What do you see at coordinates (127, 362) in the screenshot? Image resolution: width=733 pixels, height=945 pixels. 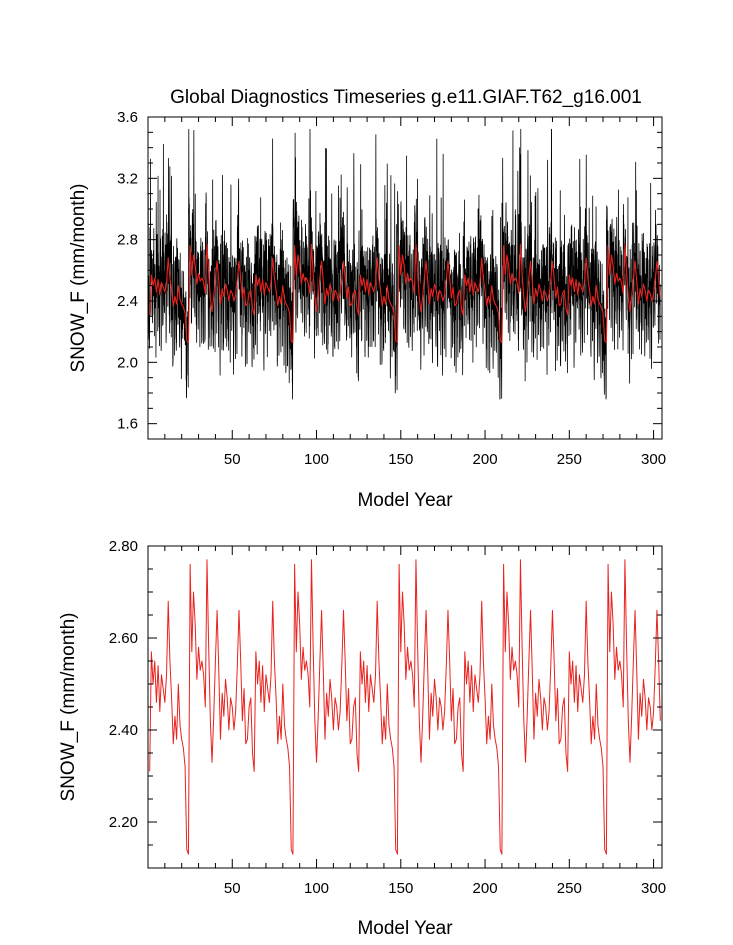 I see `y-tick-label: 2.0` at bounding box center [127, 362].